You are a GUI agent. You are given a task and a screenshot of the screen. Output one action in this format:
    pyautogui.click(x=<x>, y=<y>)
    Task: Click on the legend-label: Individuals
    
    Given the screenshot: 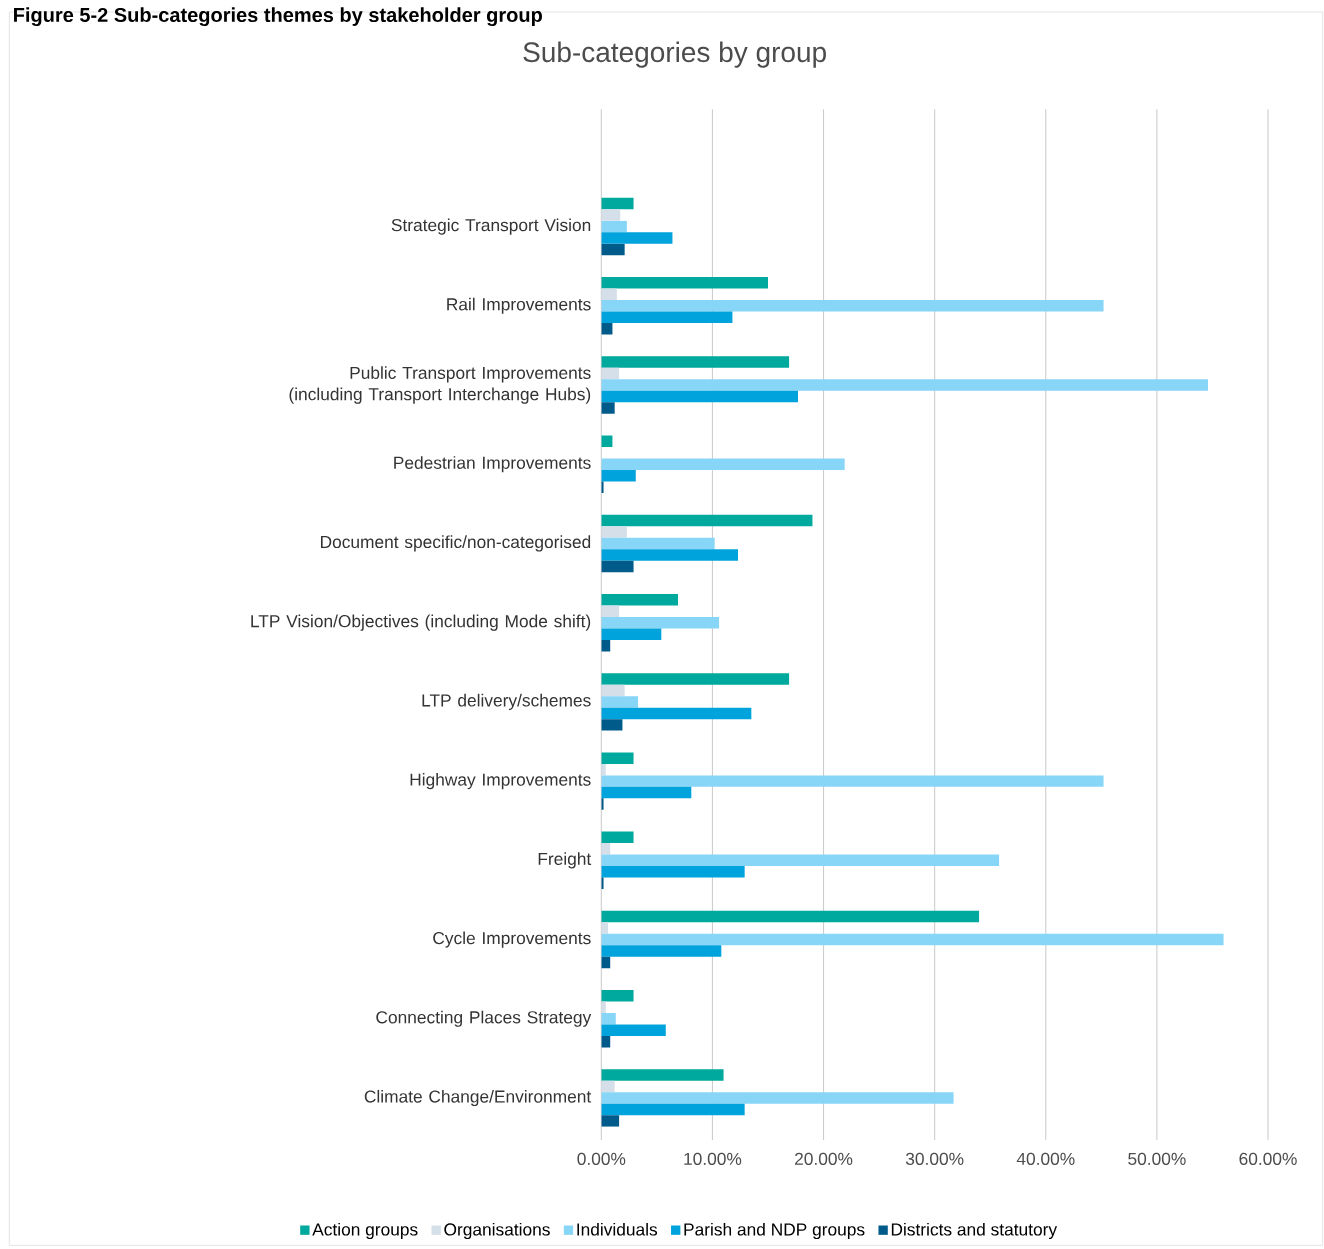 What is the action you would take?
    pyautogui.click(x=617, y=1229)
    